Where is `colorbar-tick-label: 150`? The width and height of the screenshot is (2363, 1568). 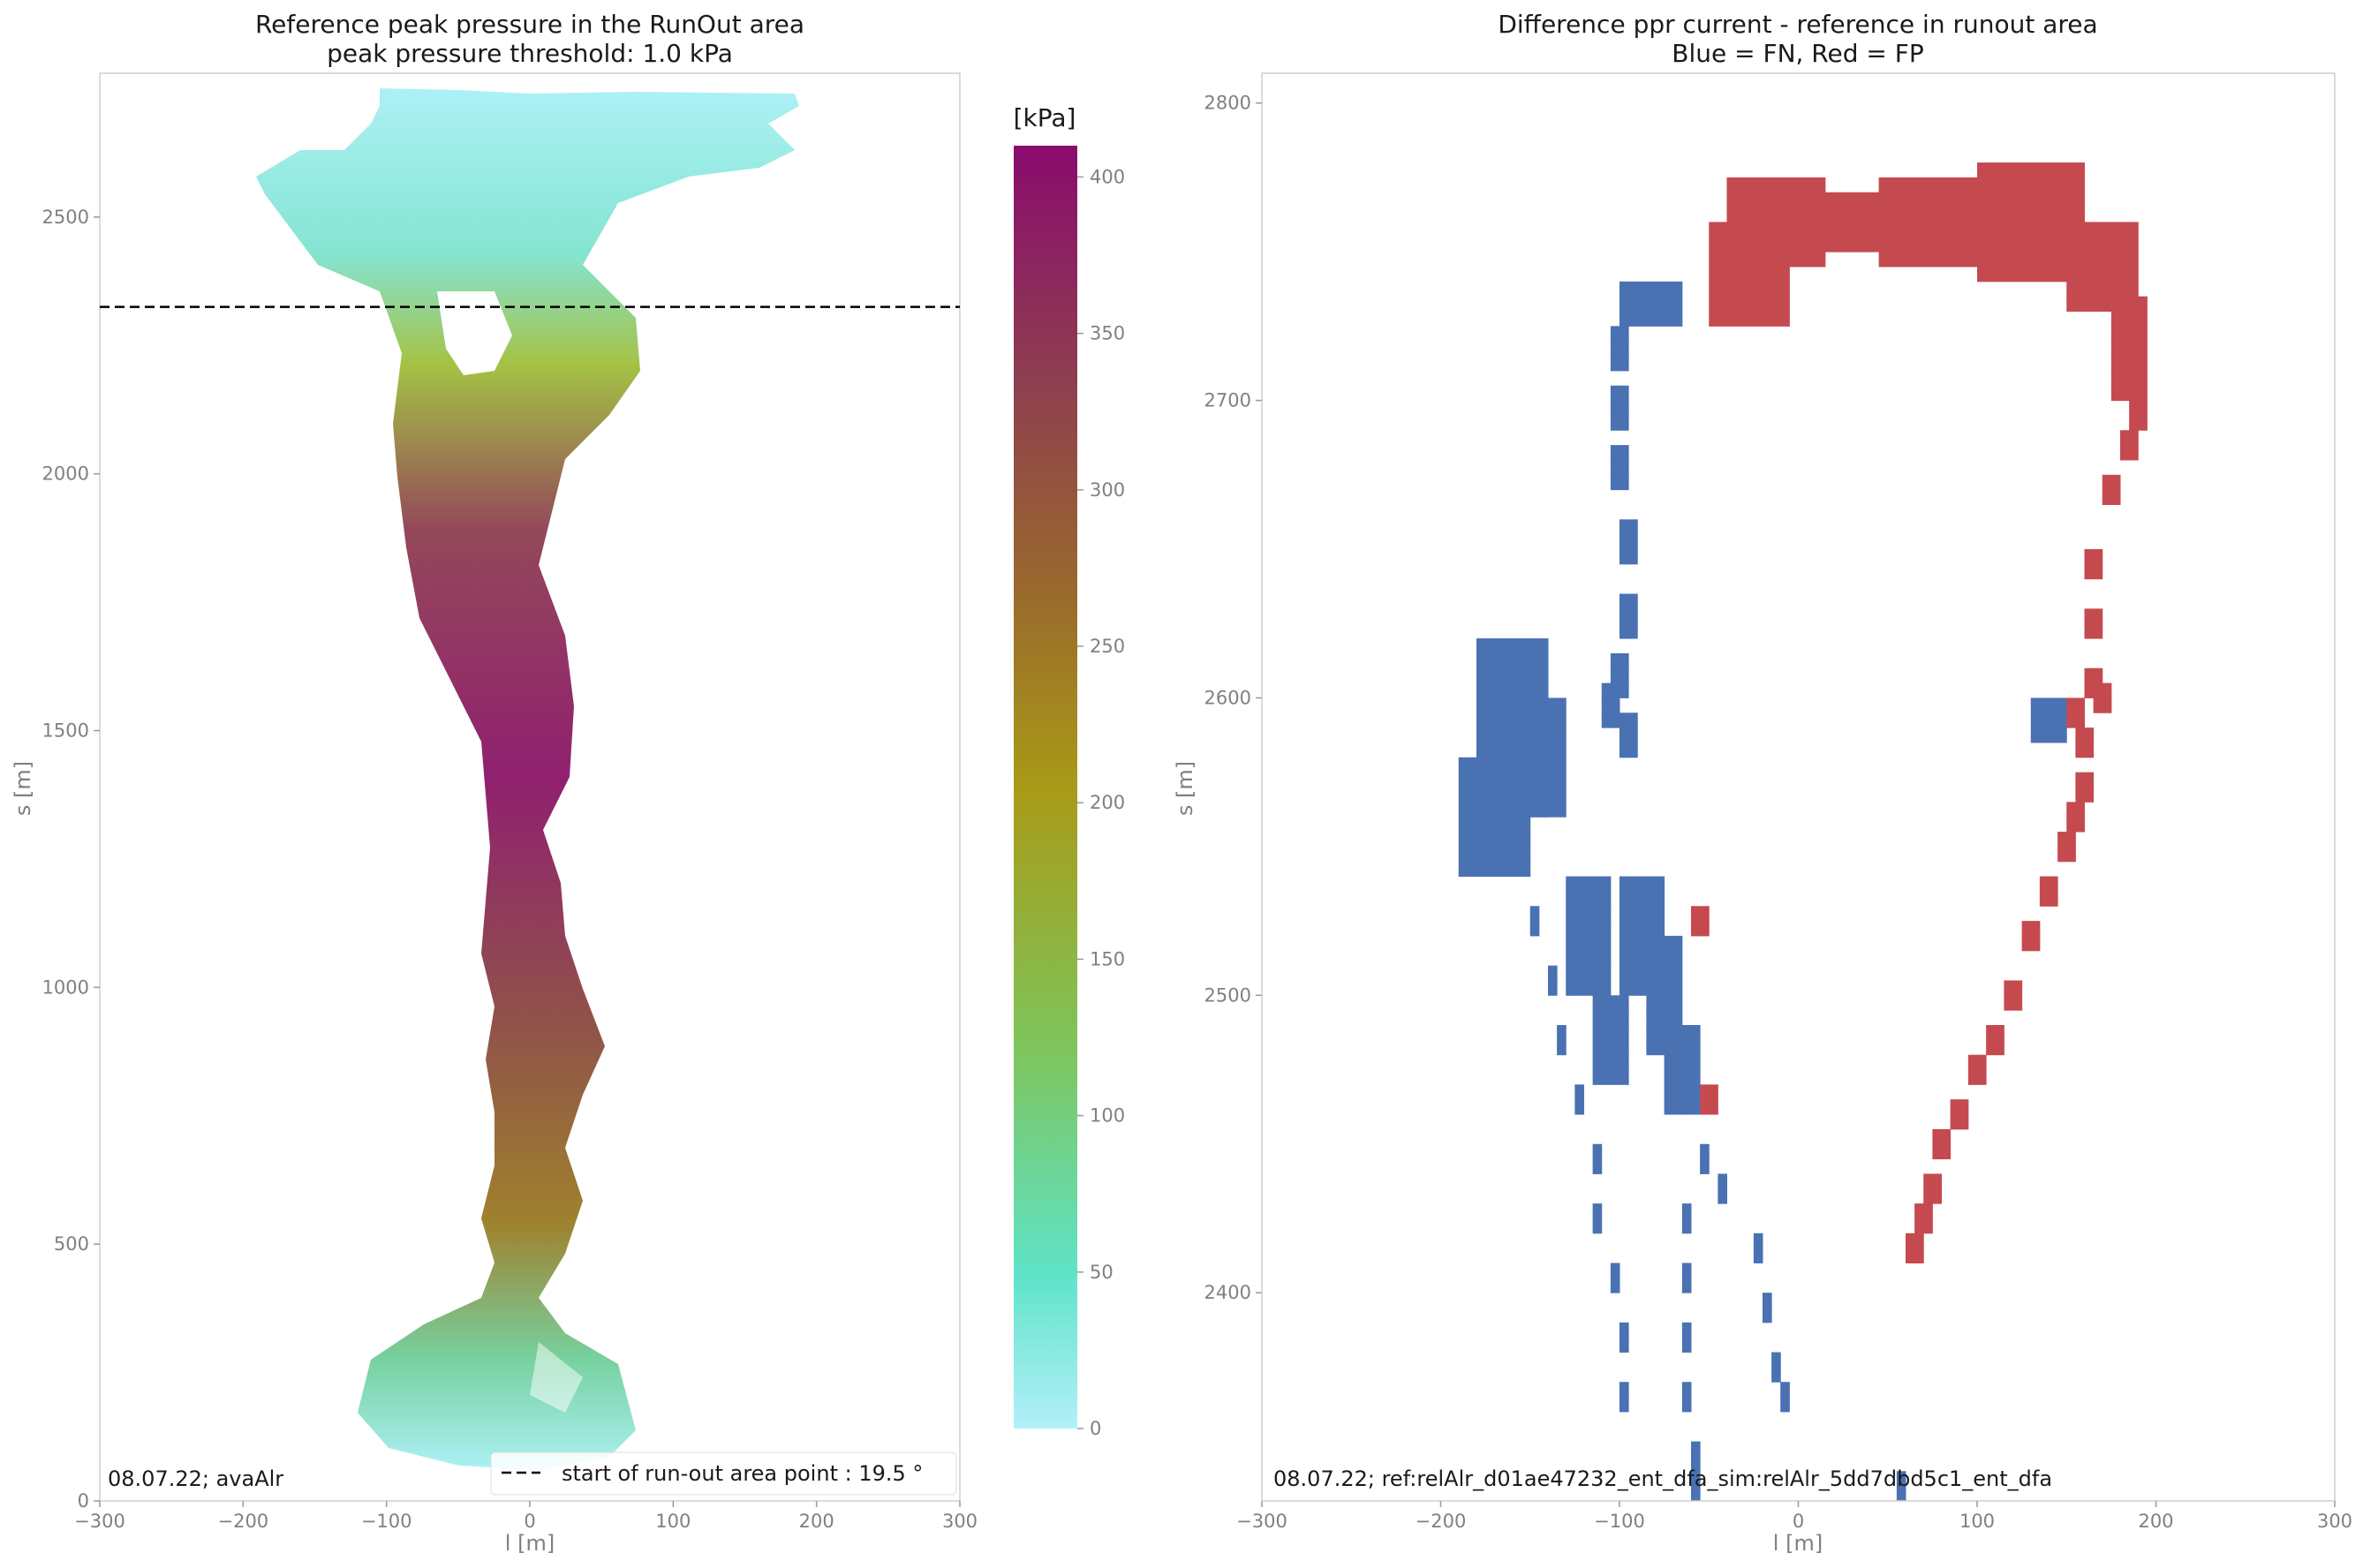
colorbar-tick-label: 150 is located at coordinates (1107, 958).